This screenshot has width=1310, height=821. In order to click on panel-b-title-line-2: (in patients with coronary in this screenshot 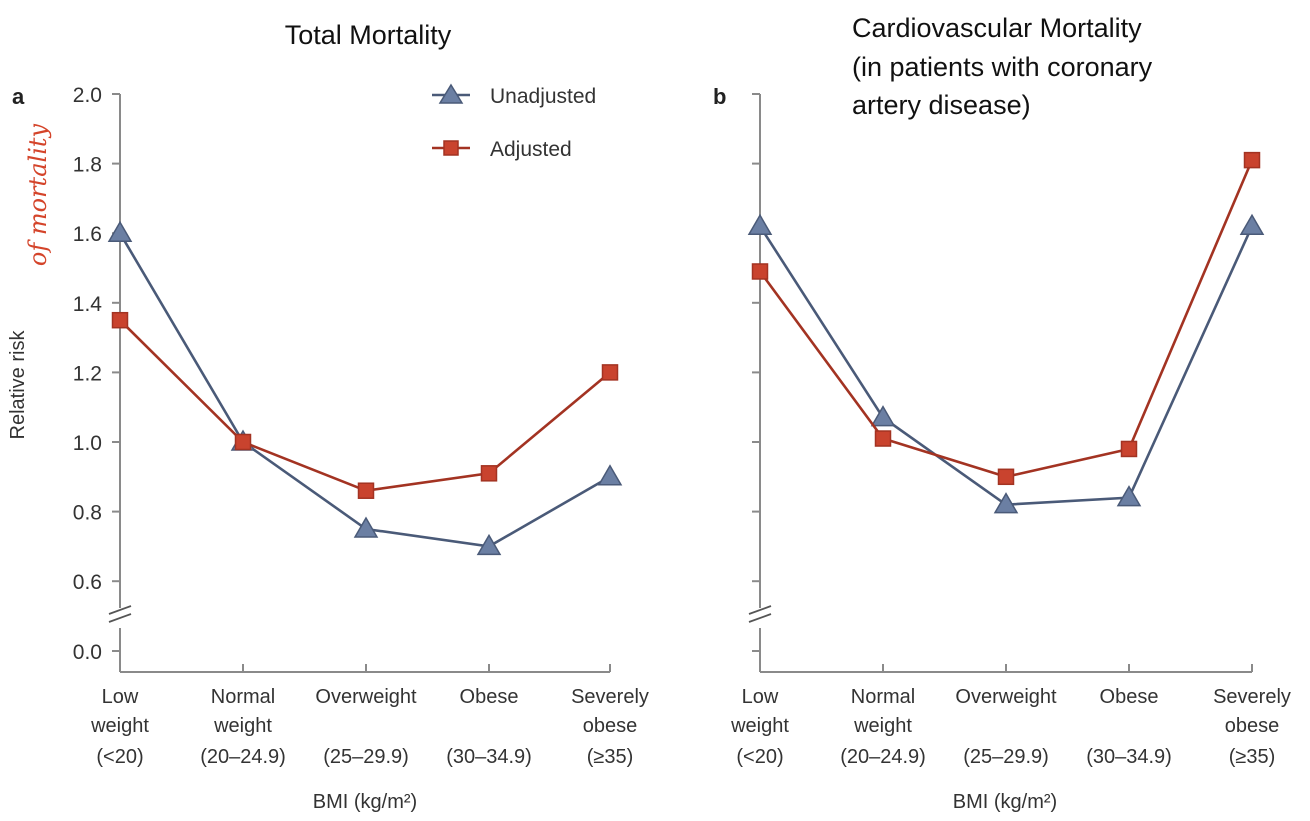, I will do `click(1002, 67)`.